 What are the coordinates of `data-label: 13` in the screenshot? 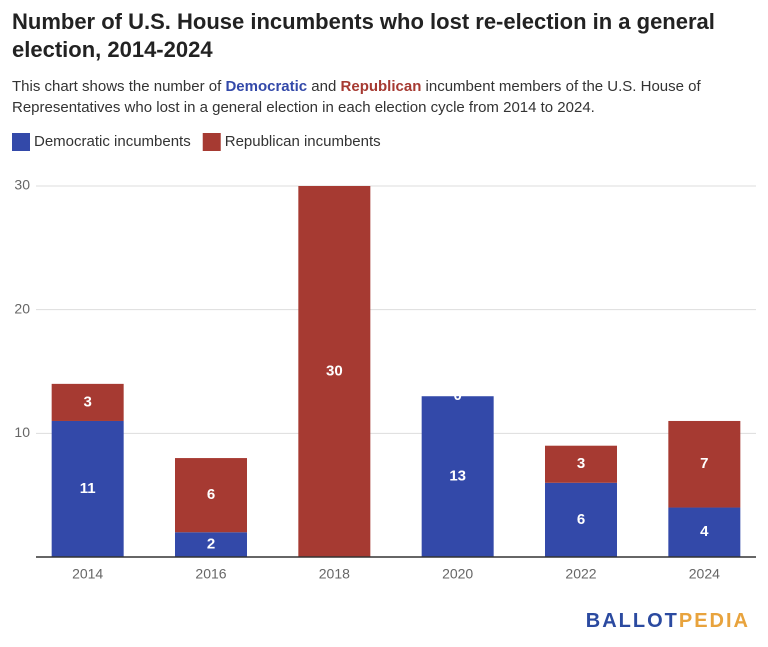 It's located at (457, 476).